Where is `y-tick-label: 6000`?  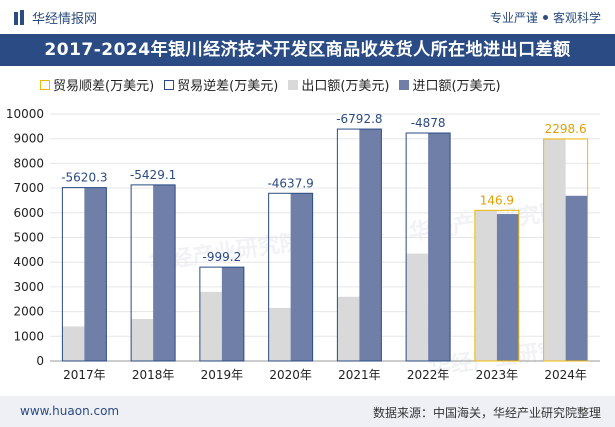
y-tick-label: 6000 is located at coordinates (28, 213).